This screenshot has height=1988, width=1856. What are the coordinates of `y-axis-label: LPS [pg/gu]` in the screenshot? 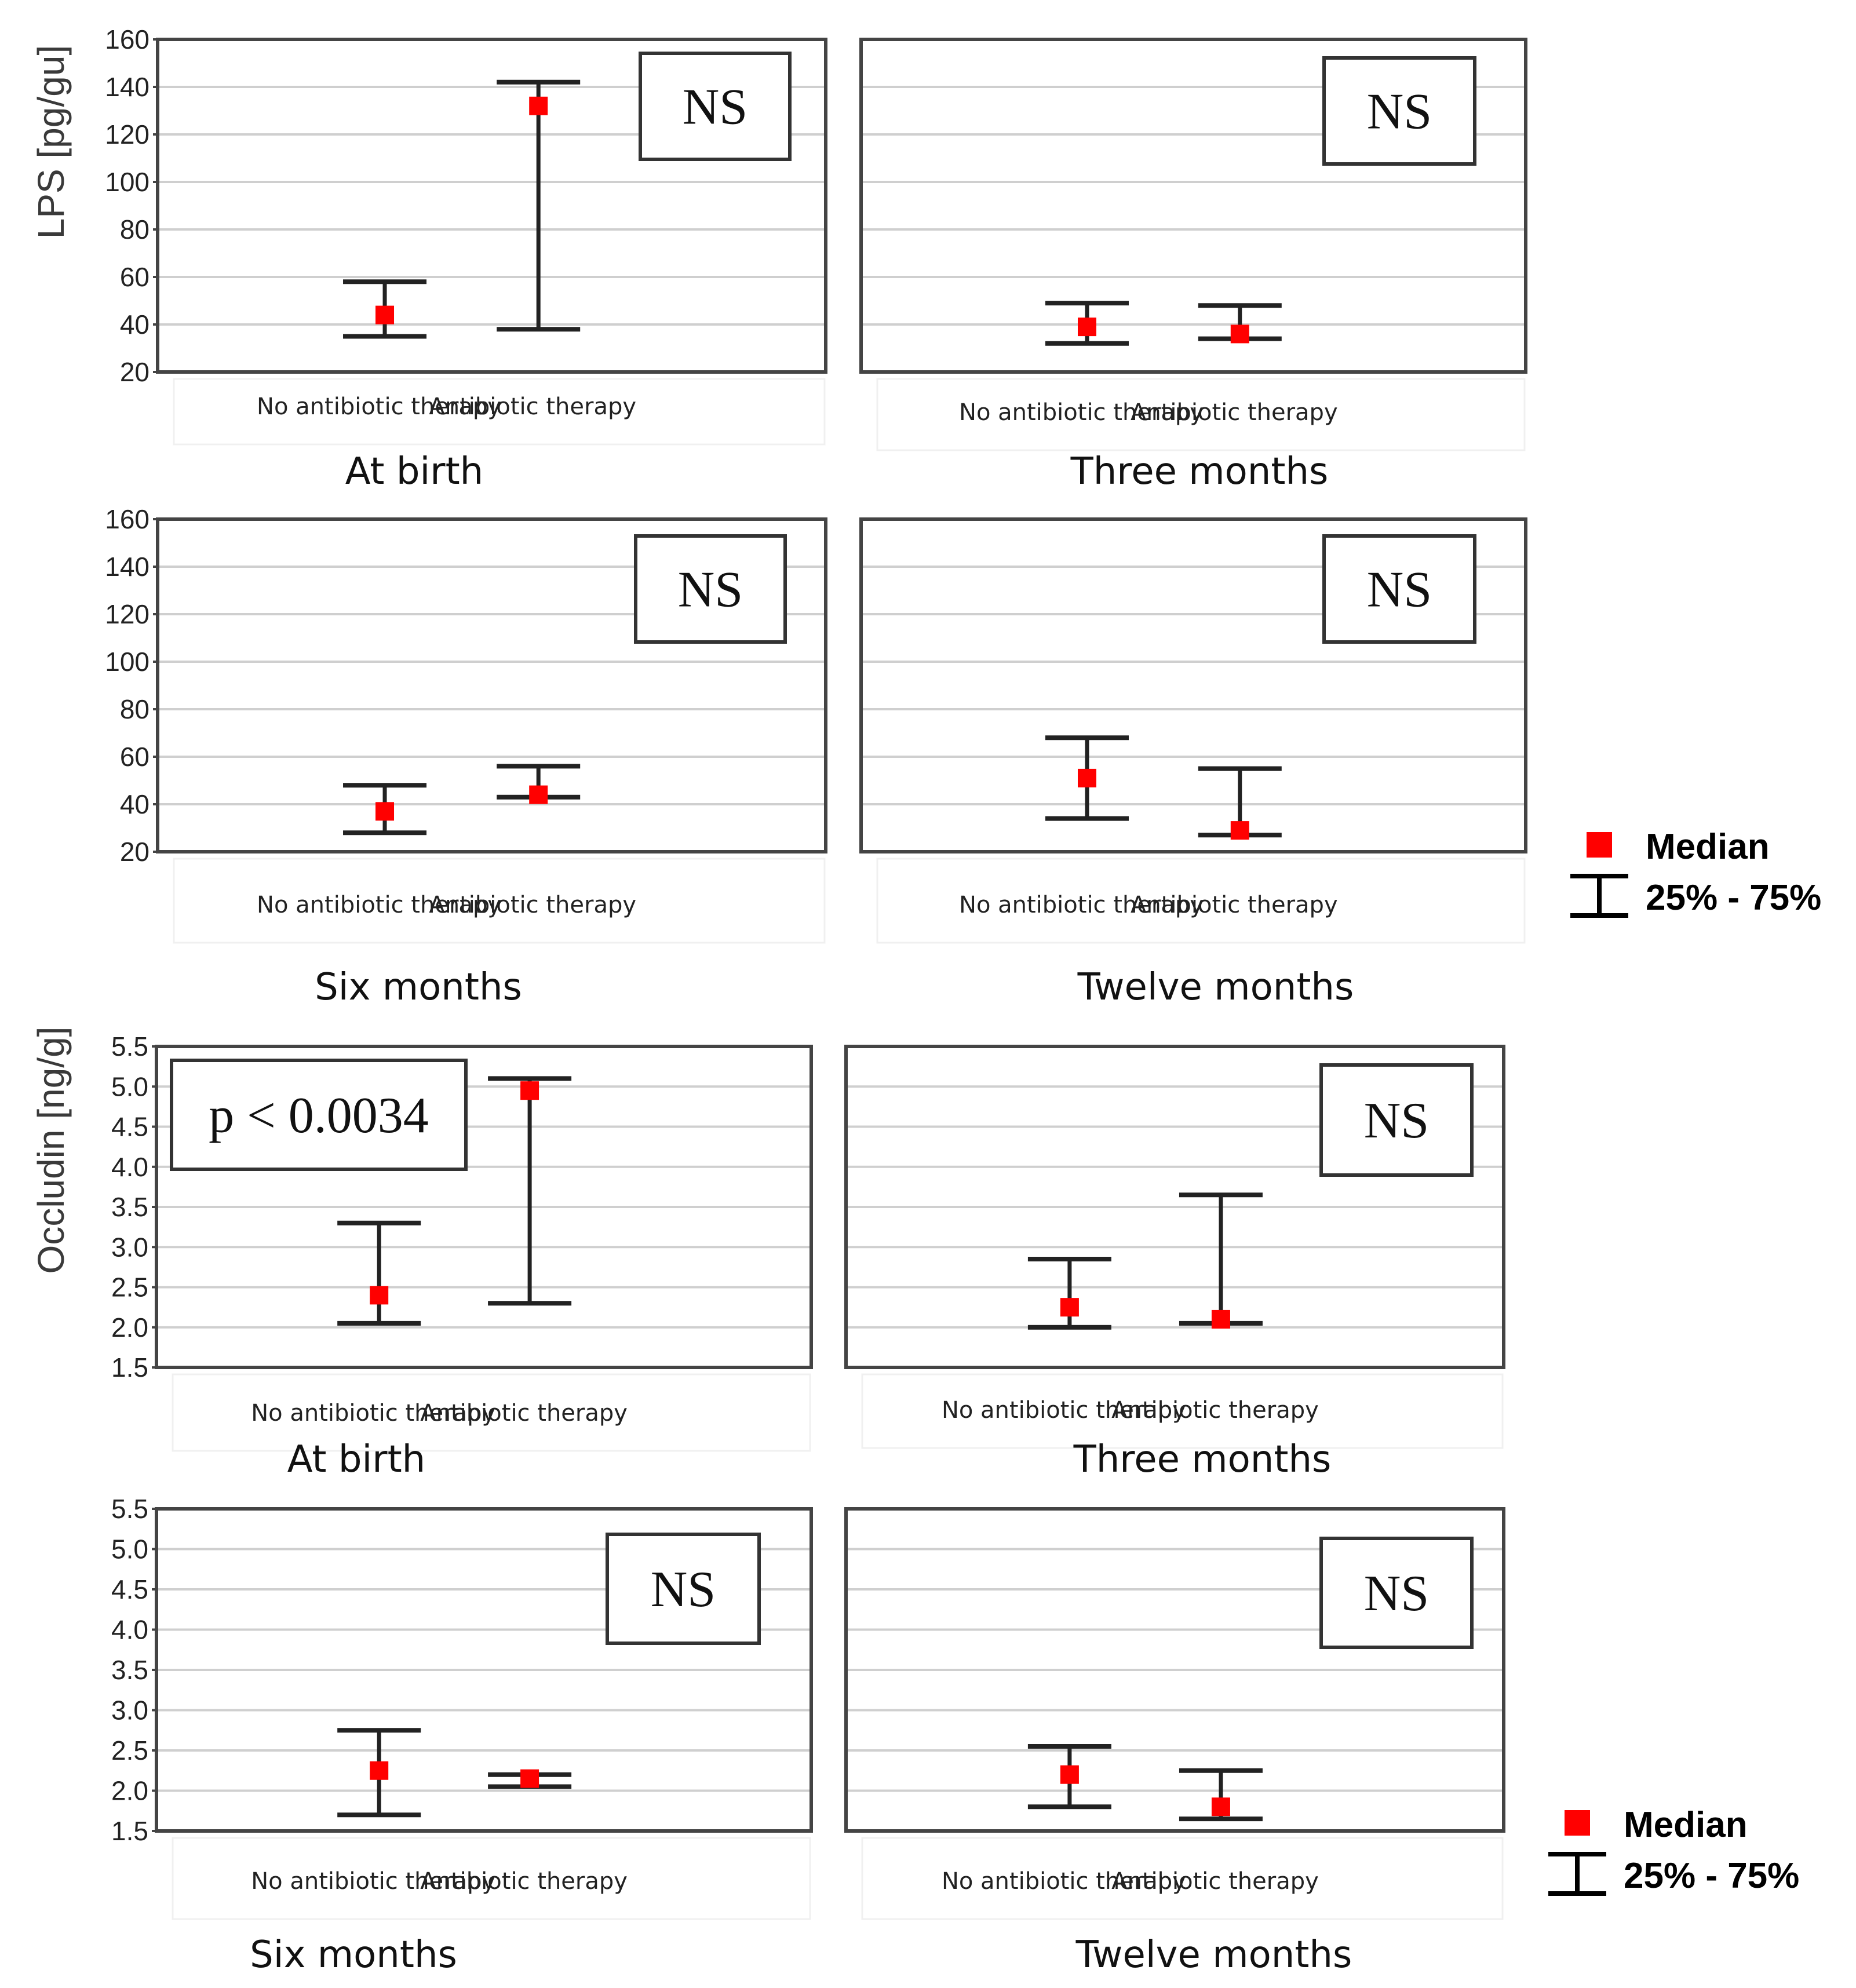 It's located at (51, 142).